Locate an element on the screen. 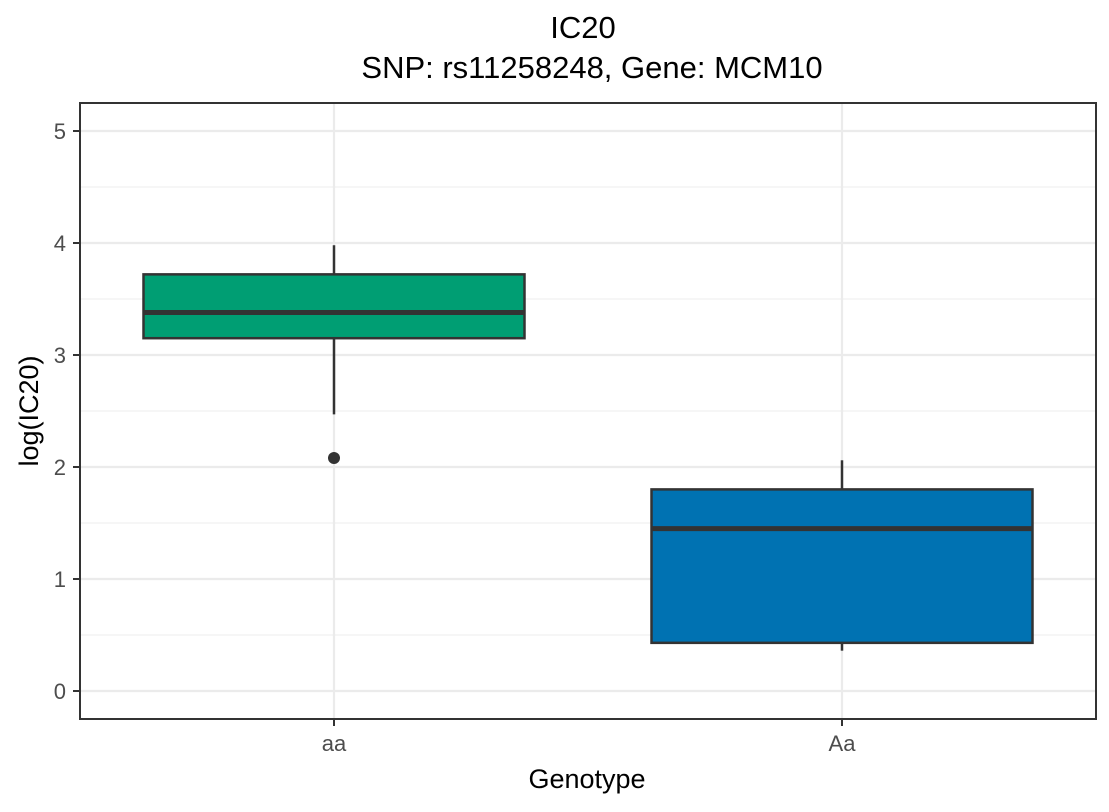 Image resolution: width=1109 pixels, height=812 pixels. y-tick-label: 0 is located at coordinates (60, 691).